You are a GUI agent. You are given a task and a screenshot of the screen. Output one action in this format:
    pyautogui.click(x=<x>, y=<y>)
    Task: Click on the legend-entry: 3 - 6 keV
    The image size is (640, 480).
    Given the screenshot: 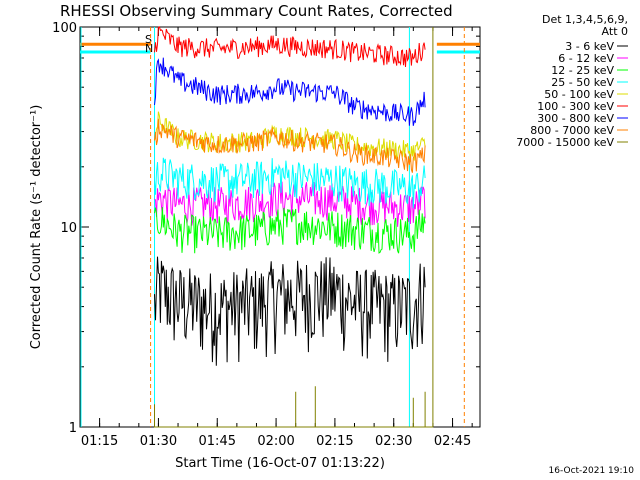 What is the action you would take?
    pyautogui.click(x=589, y=46)
    